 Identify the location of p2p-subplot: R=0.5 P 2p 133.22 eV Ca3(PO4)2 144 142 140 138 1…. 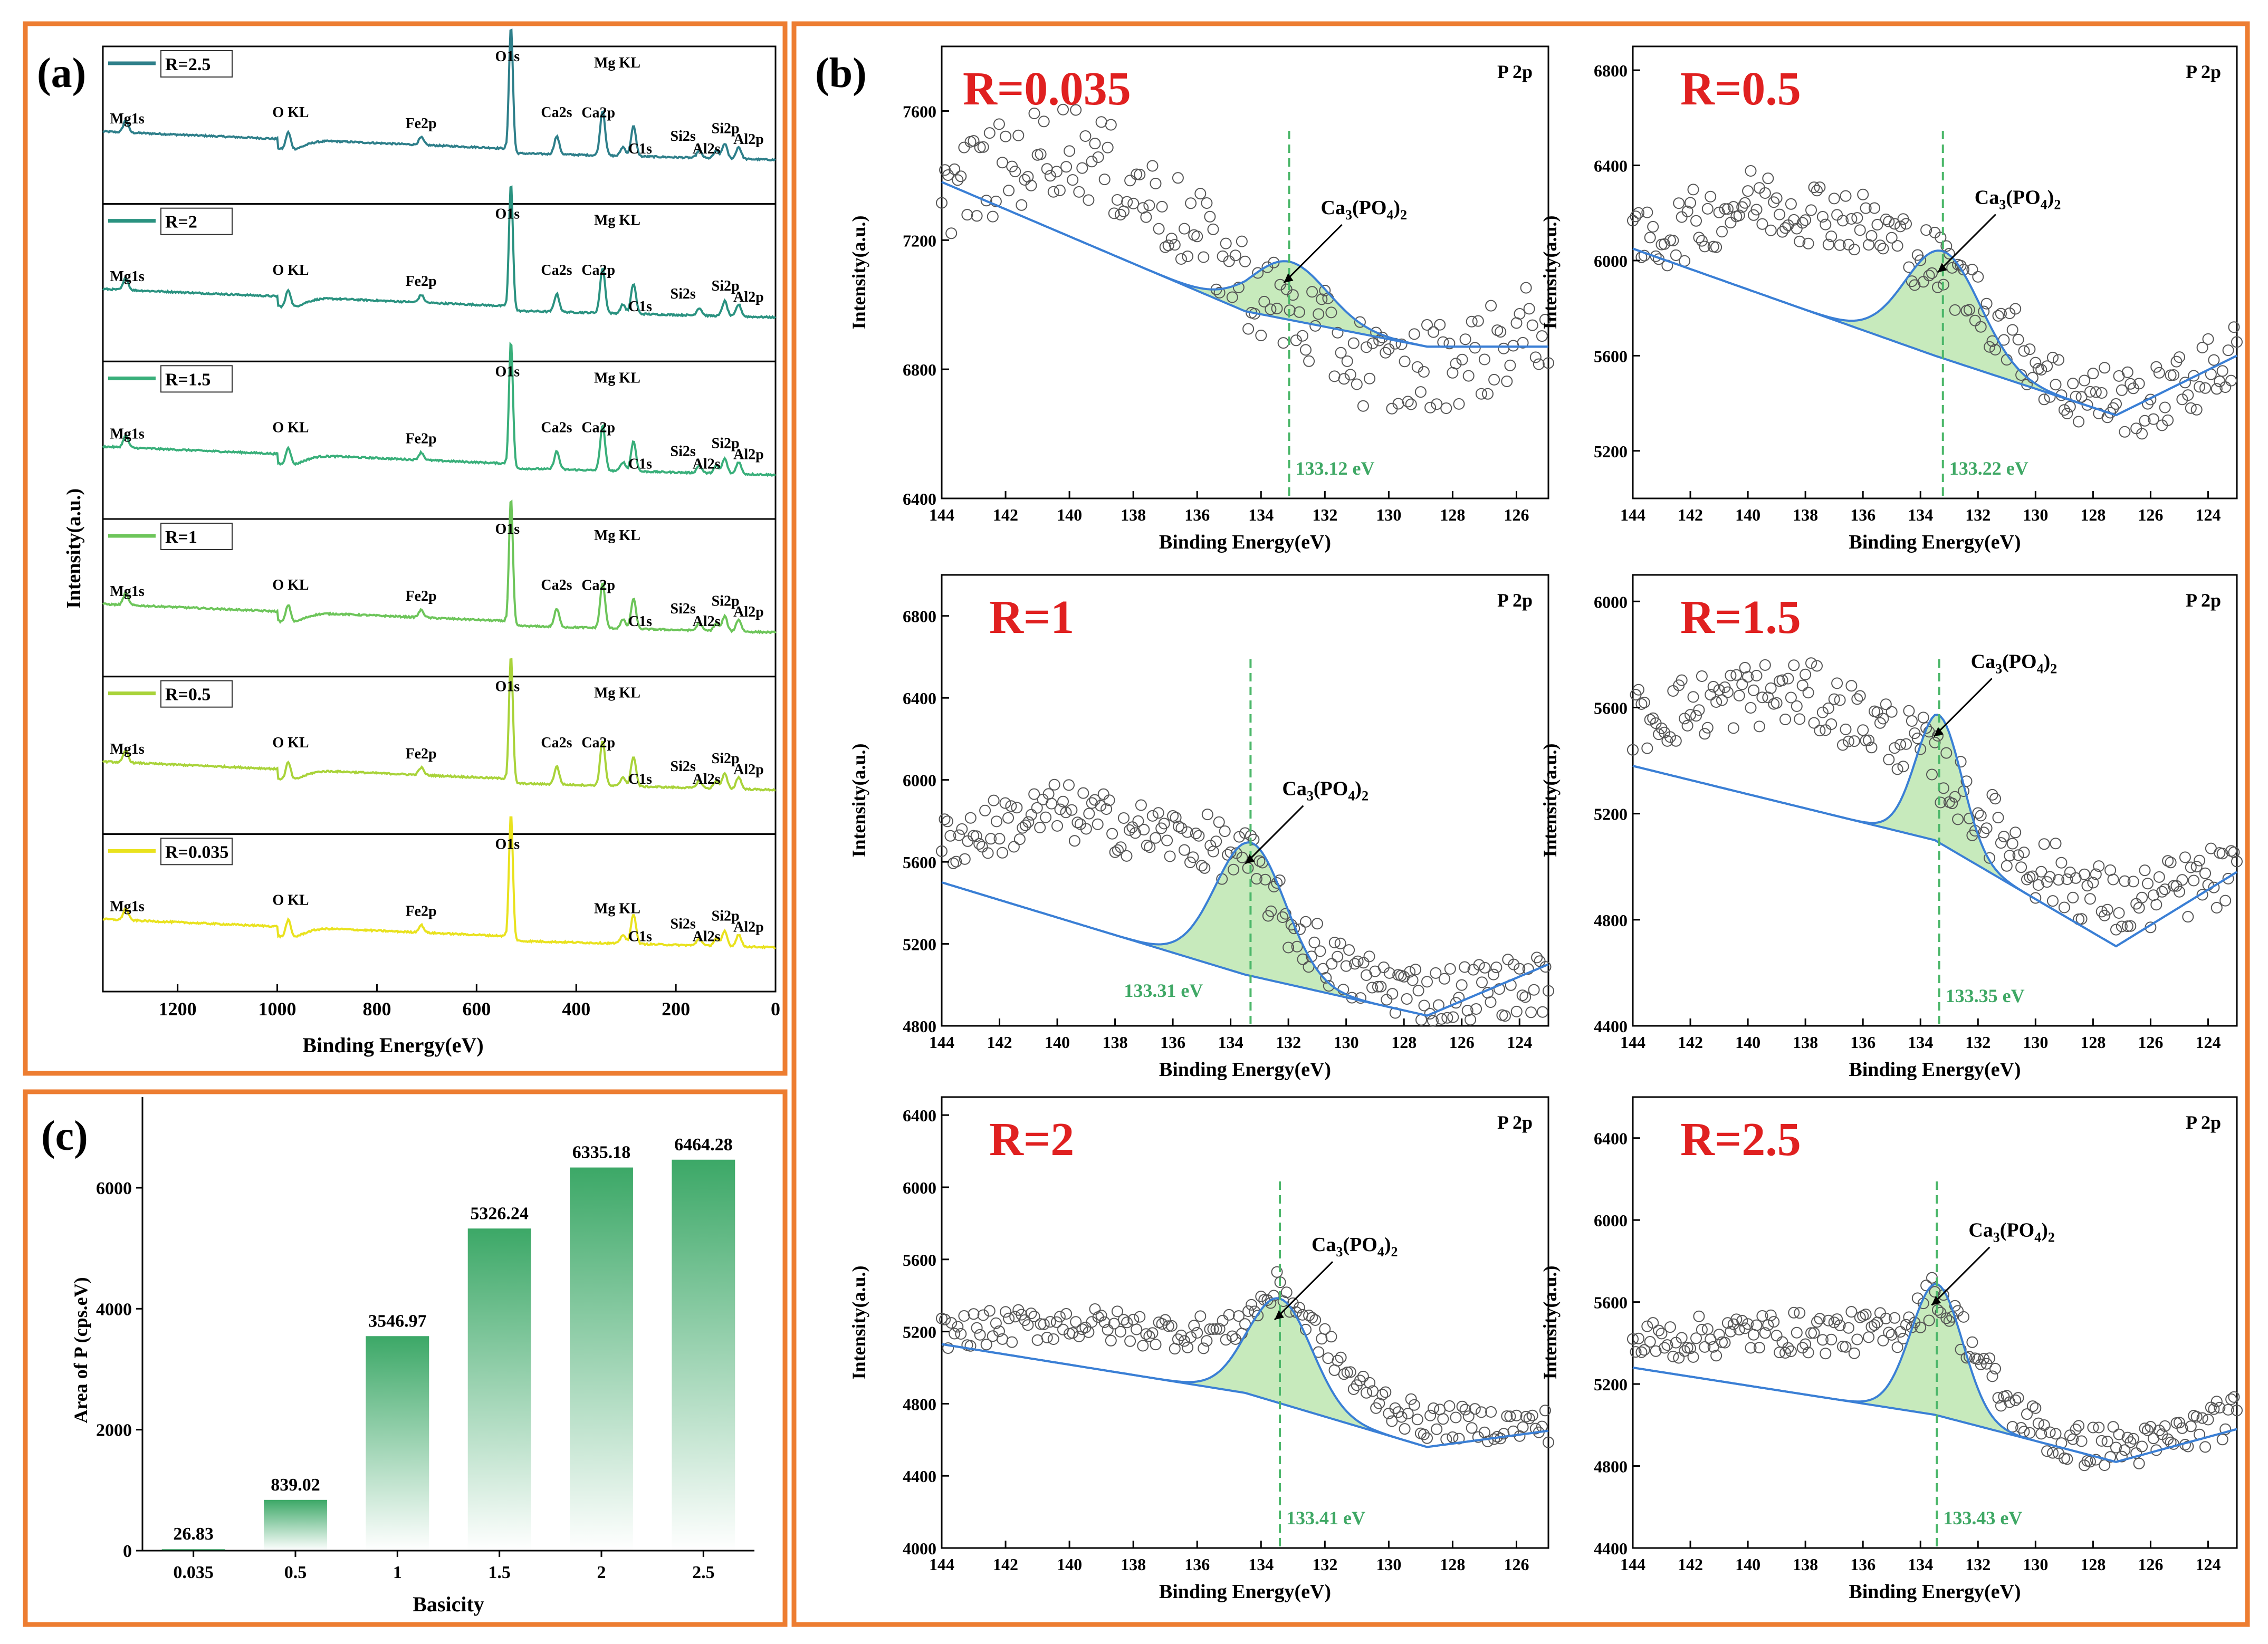
(1891, 299).